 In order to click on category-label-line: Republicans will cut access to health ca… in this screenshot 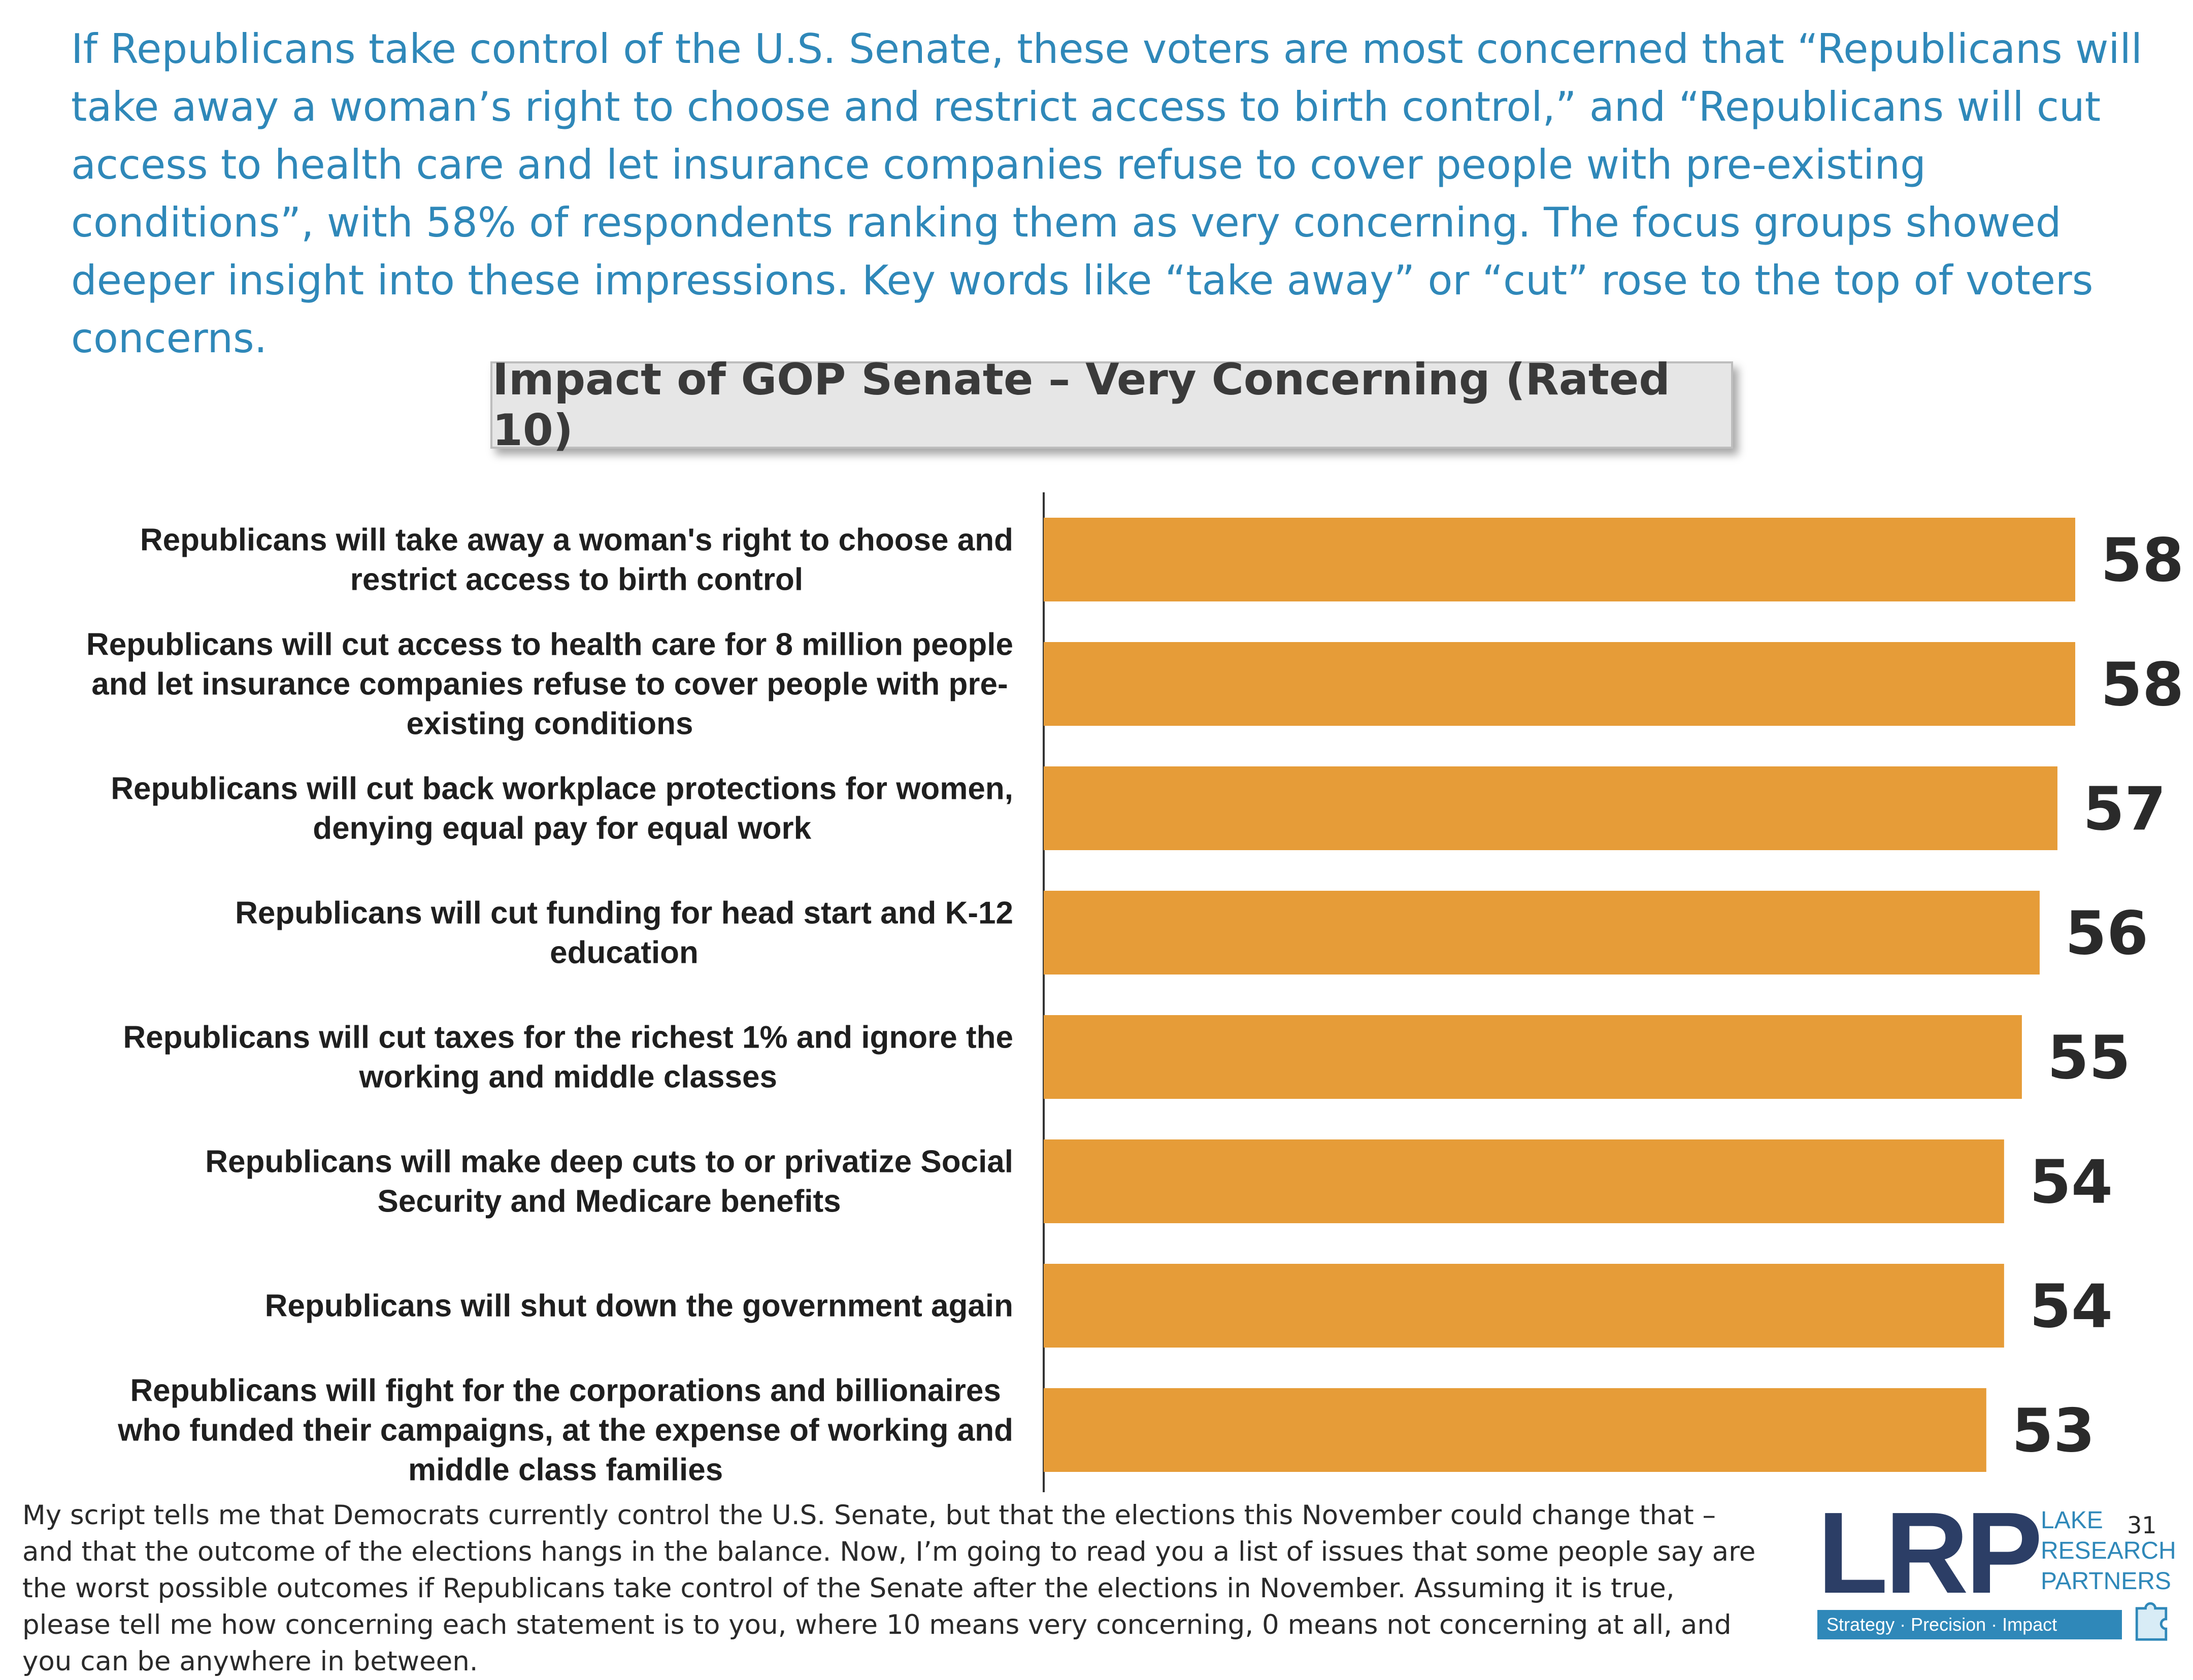, I will do `click(549, 645)`.